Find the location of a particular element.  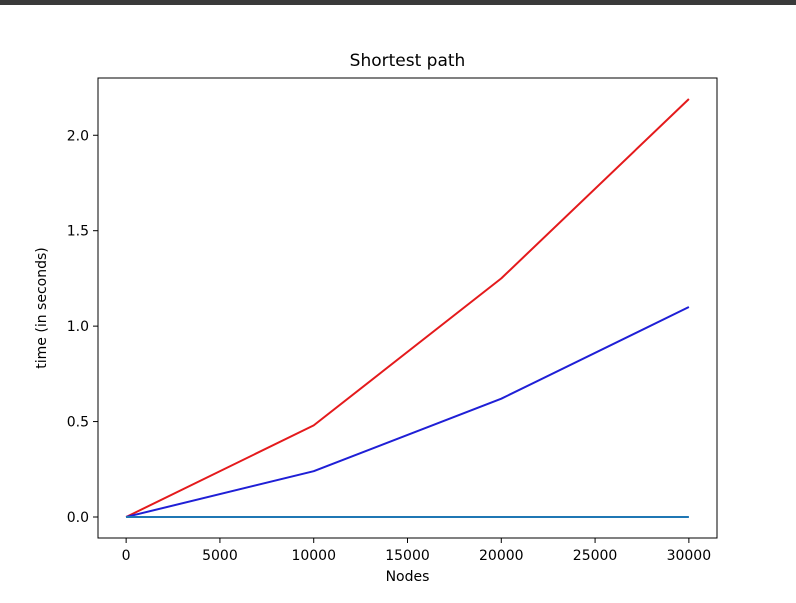

y-tick-label: 0.0 is located at coordinates (78, 518).